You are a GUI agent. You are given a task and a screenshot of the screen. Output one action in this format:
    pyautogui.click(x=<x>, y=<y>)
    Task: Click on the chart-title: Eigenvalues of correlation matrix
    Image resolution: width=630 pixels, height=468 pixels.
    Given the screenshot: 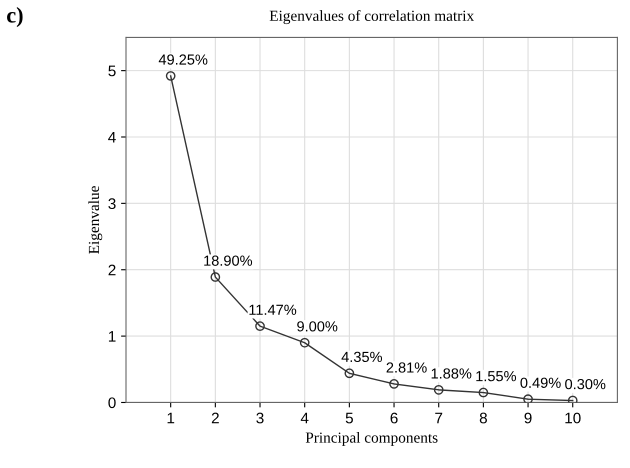 What is the action you would take?
    pyautogui.click(x=372, y=17)
    